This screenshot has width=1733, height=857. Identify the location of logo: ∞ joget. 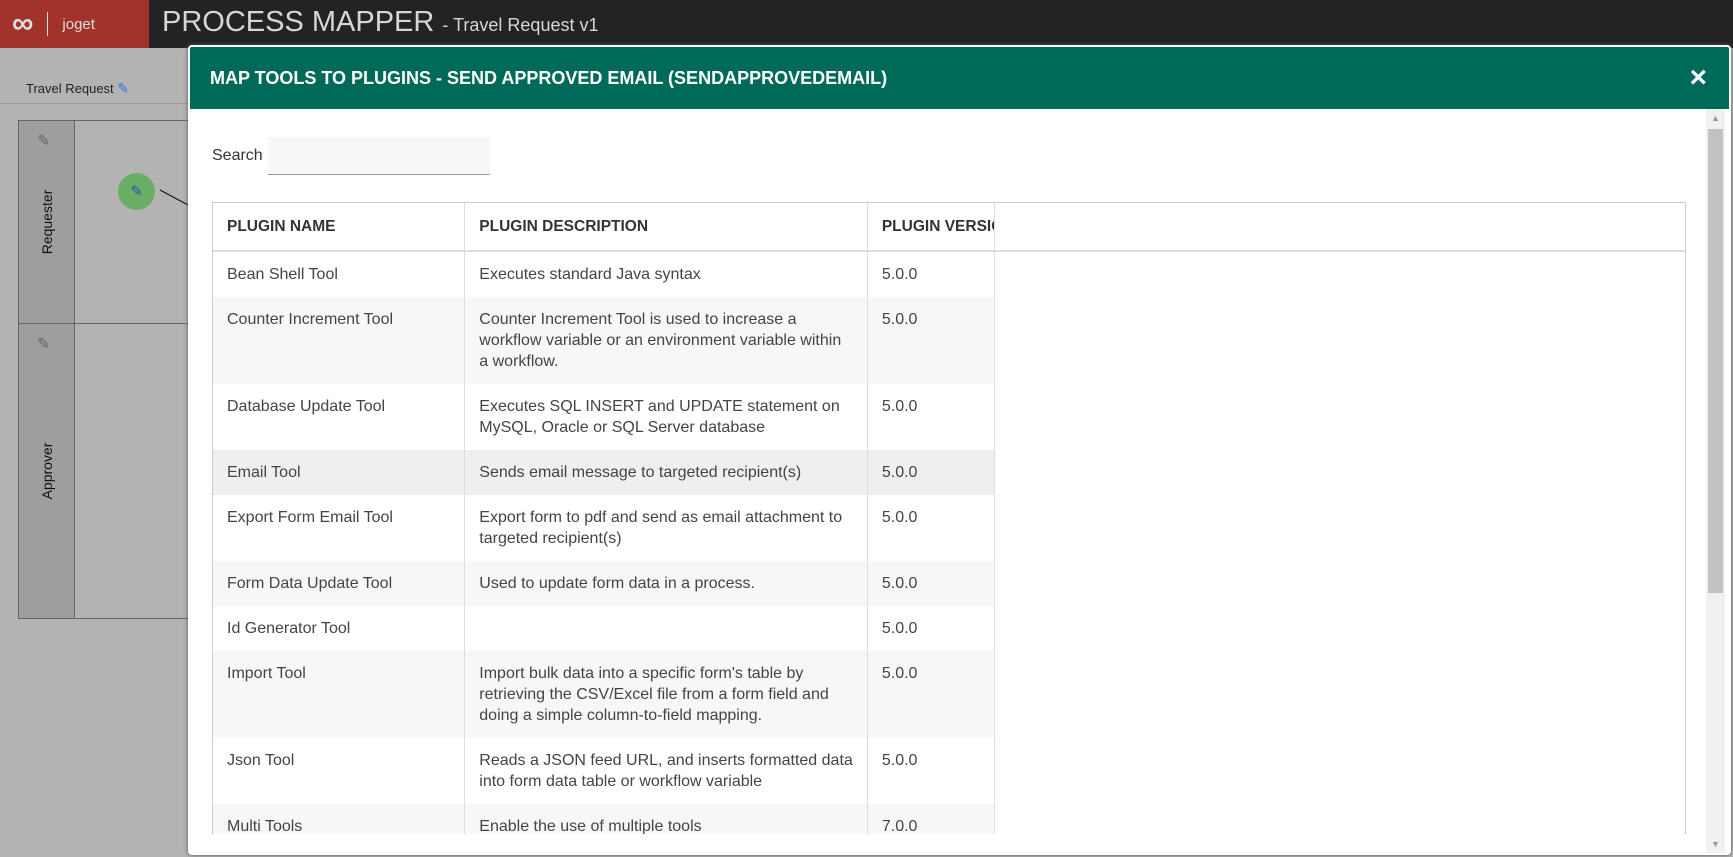
(74, 24).